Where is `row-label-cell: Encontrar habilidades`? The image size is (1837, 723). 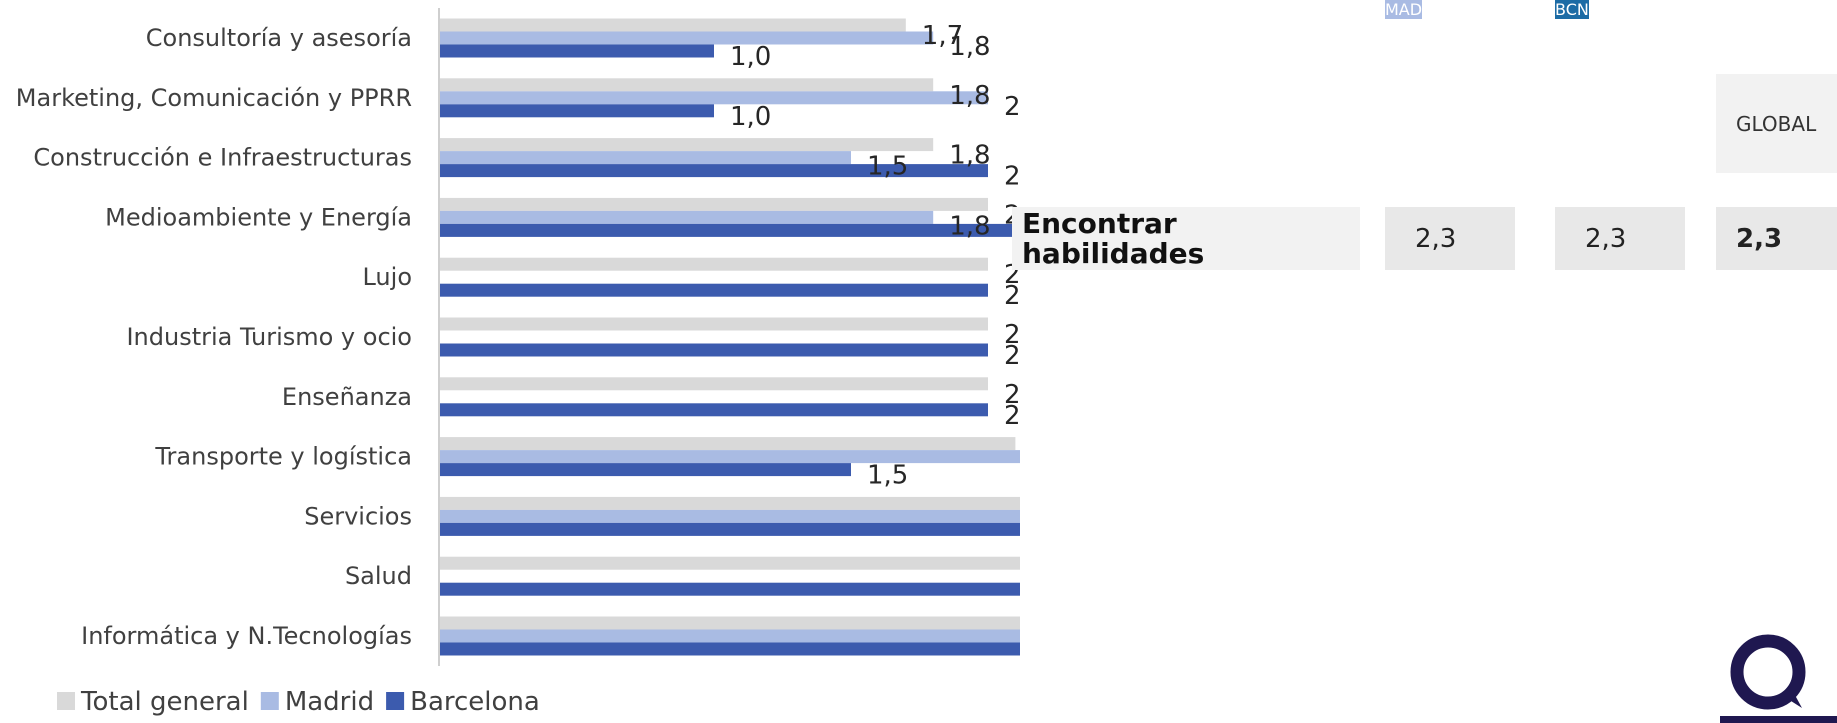
row-label-cell: Encontrar habilidades is located at coordinates (1186, 238).